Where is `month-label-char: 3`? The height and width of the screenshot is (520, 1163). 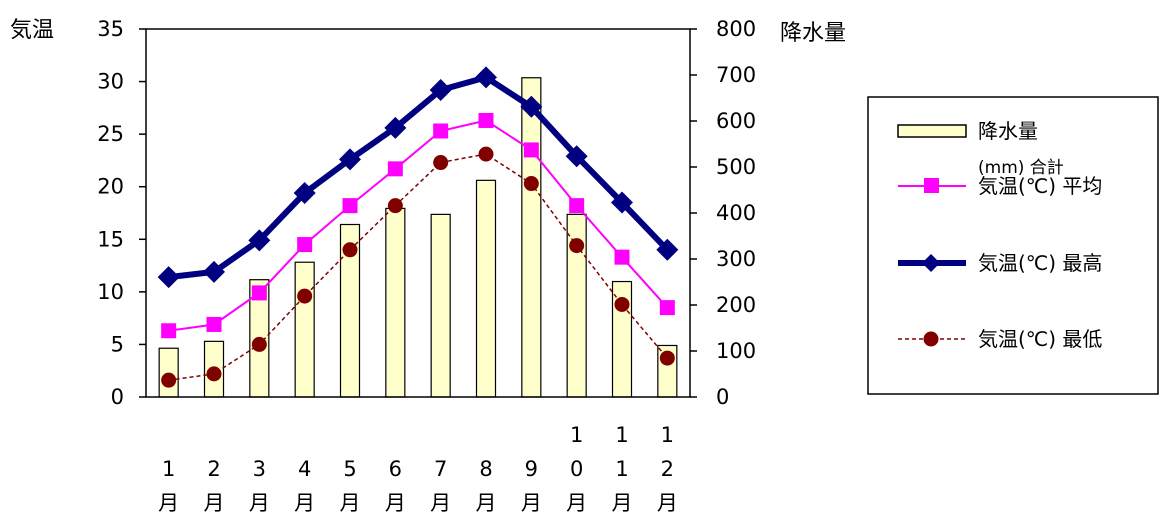
month-label-char: 3 is located at coordinates (259, 469).